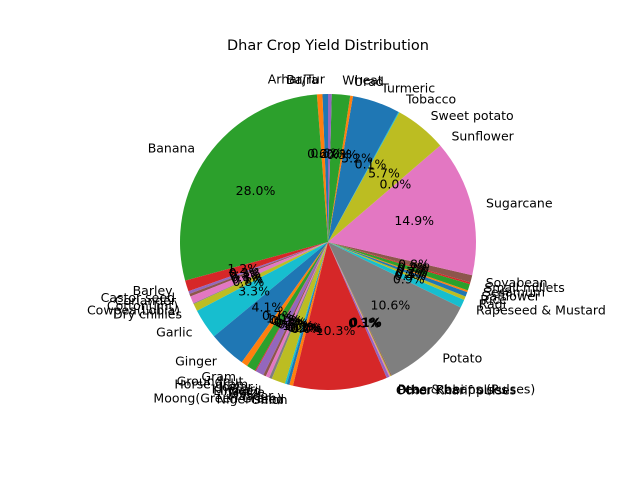 The width and height of the screenshot is (640, 480). I want to click on pct-label-ginger-10: 4.1%, so click(268, 306).